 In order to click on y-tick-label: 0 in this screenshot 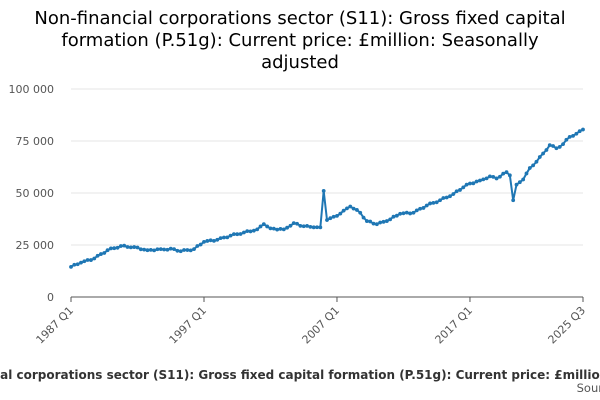, I will do `click(50, 297)`.